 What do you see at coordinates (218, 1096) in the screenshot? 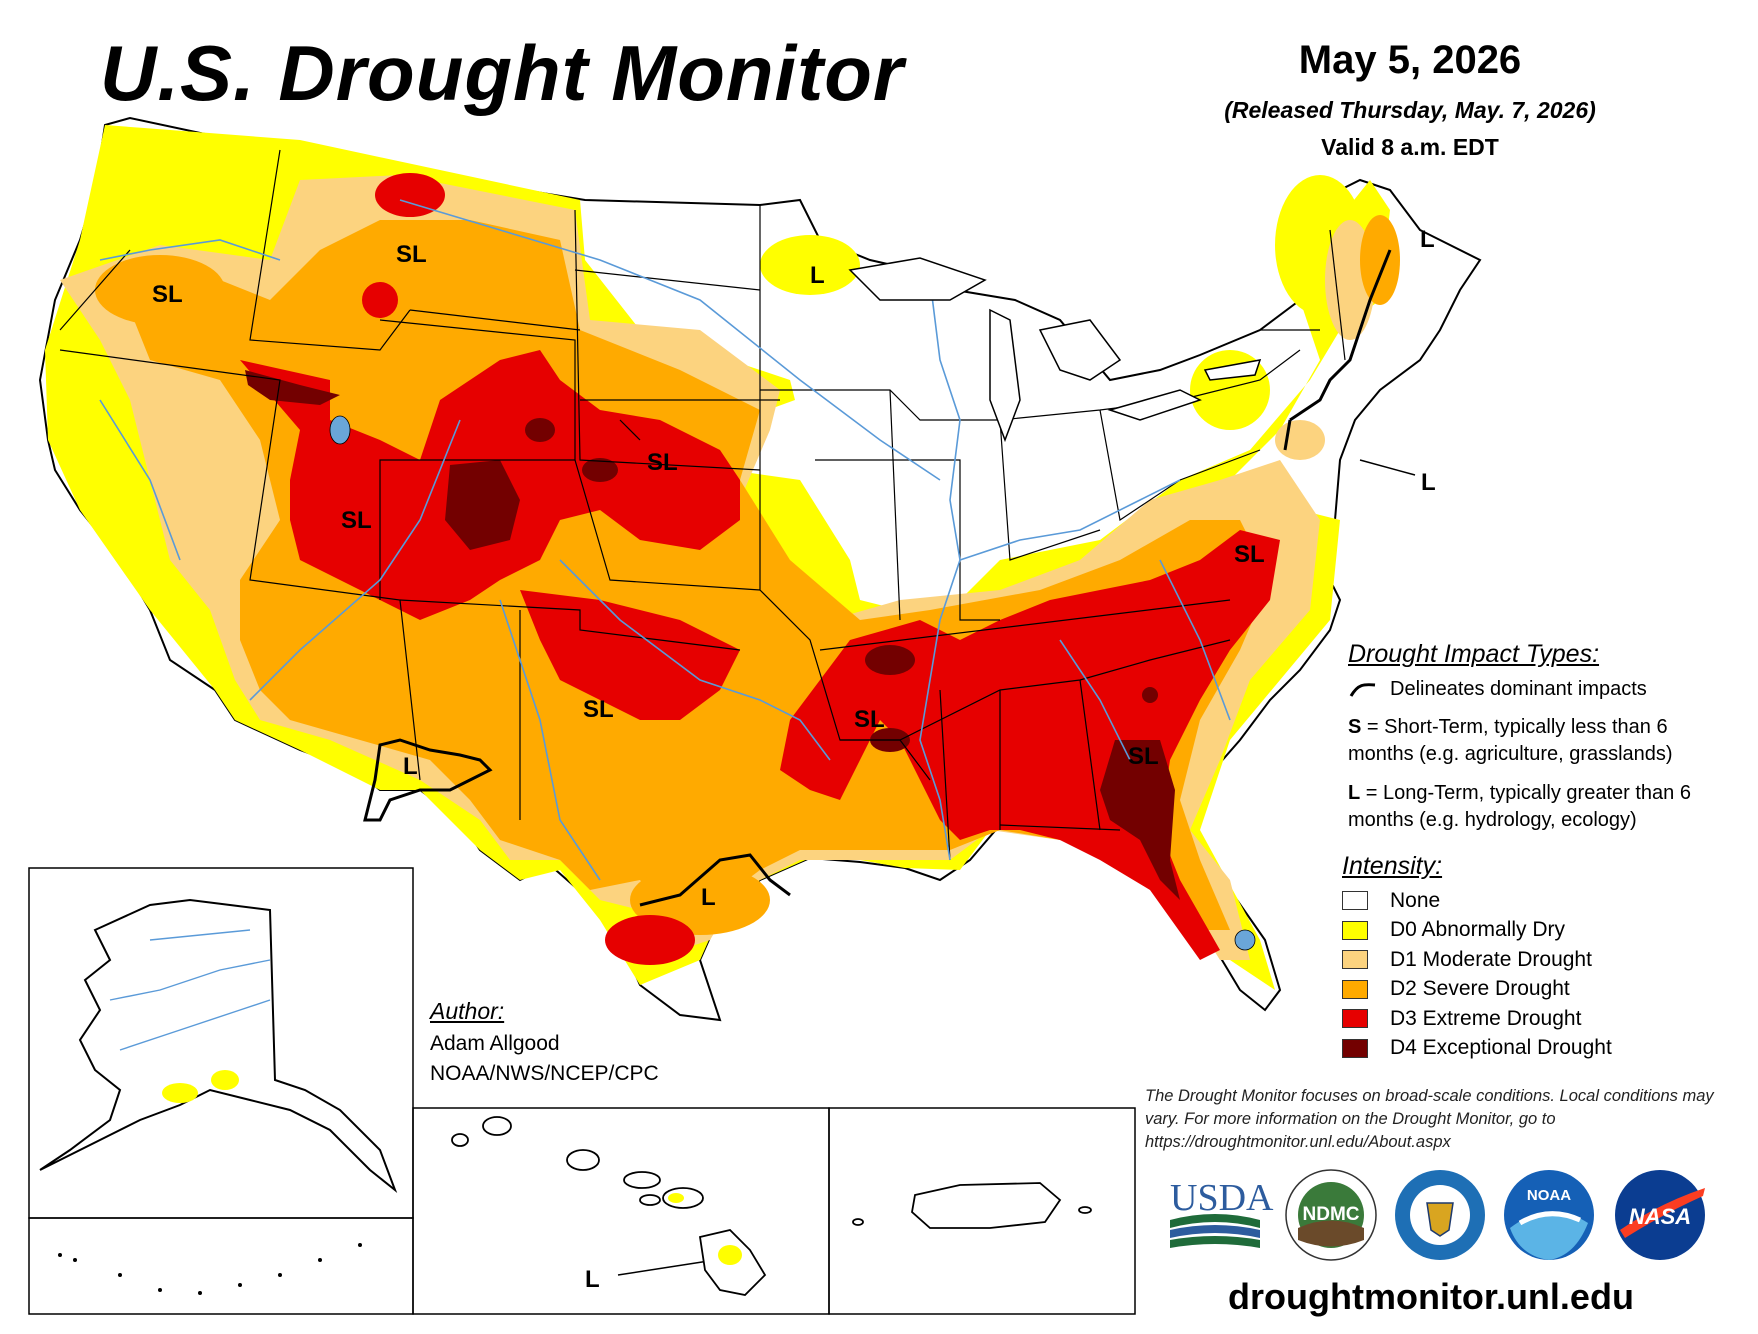
I see `alaska-inset` at bounding box center [218, 1096].